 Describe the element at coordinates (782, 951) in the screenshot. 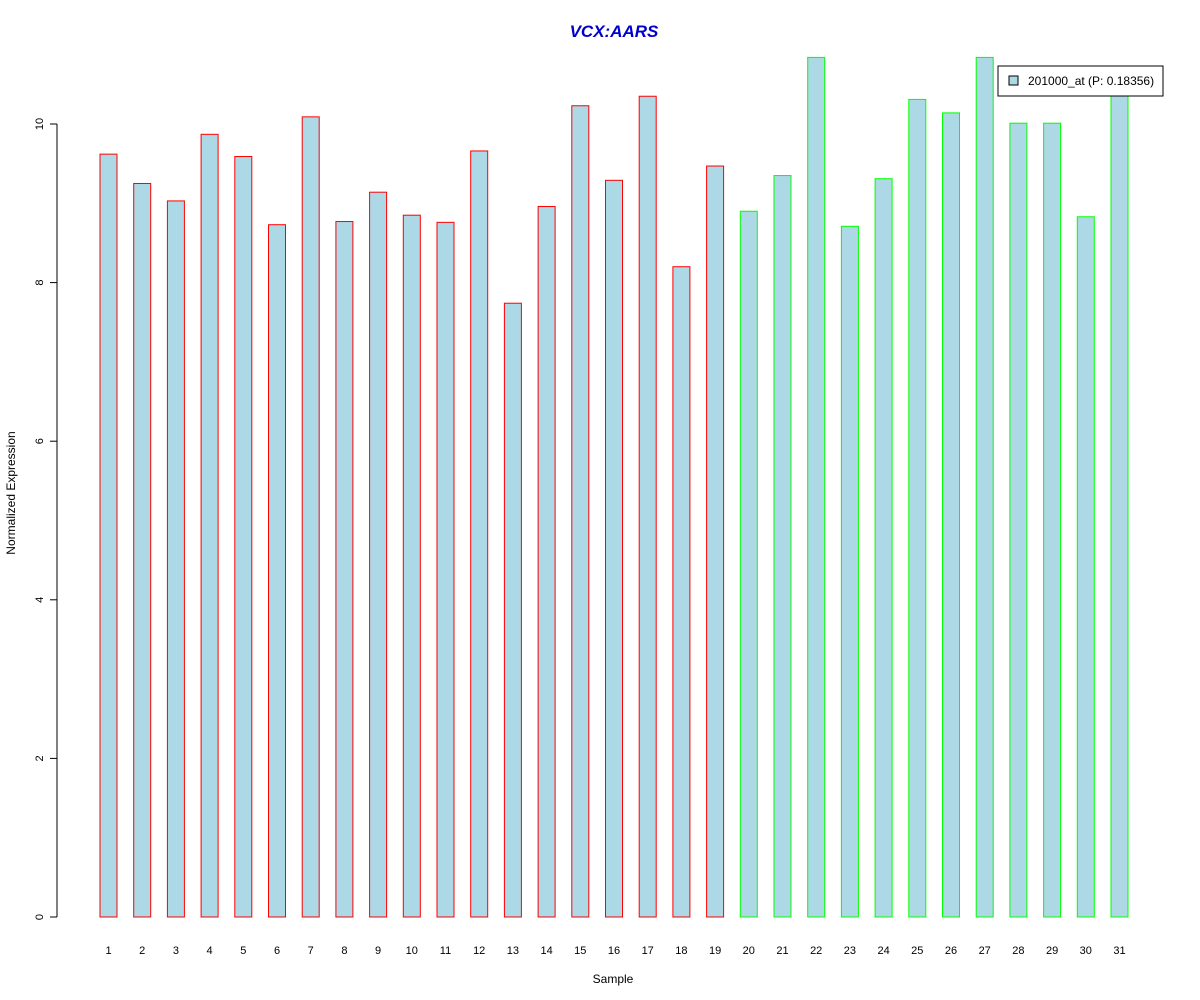

I see `x-tick-label: 21` at that location.